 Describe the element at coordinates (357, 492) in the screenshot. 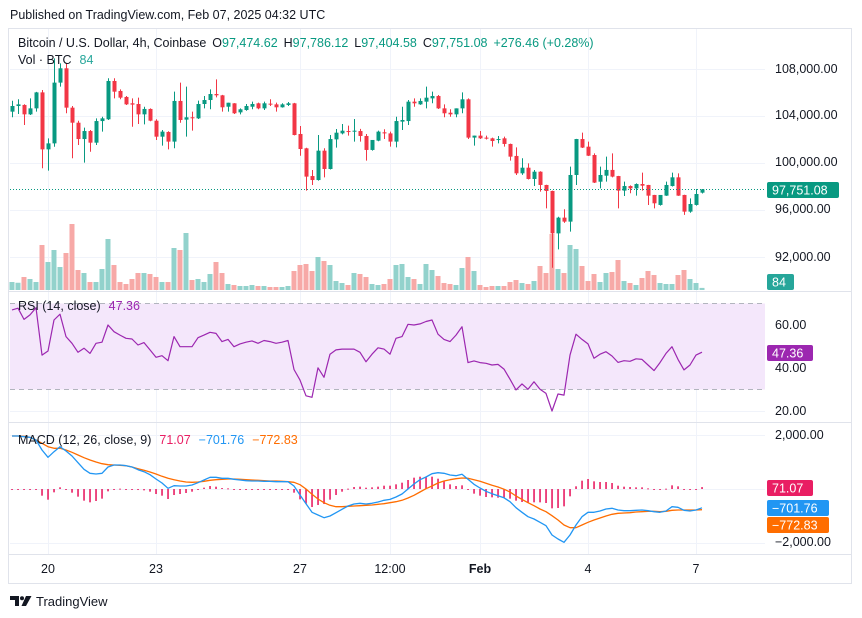

I see `macd-histogram` at that location.